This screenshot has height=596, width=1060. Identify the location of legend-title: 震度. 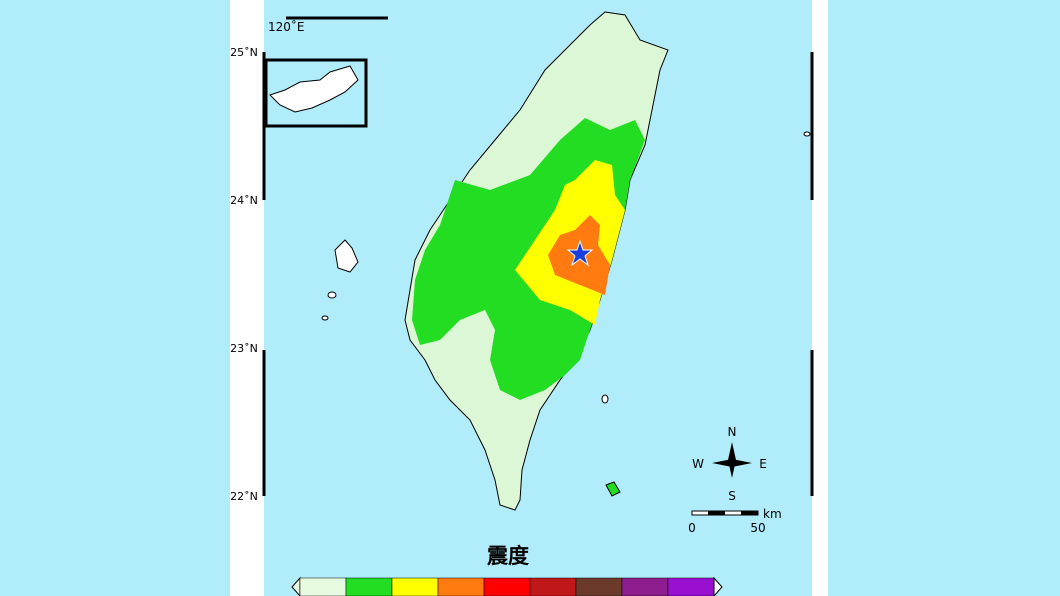
(508, 556).